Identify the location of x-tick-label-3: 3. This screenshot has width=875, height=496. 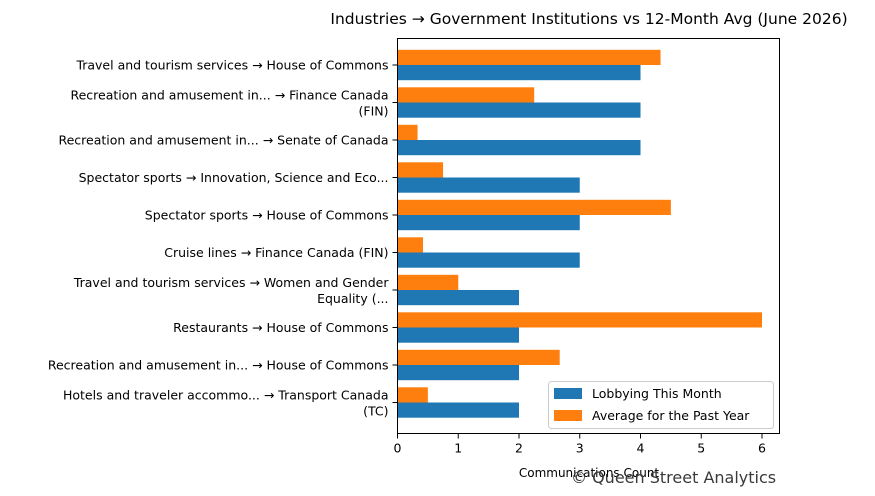
(580, 448).